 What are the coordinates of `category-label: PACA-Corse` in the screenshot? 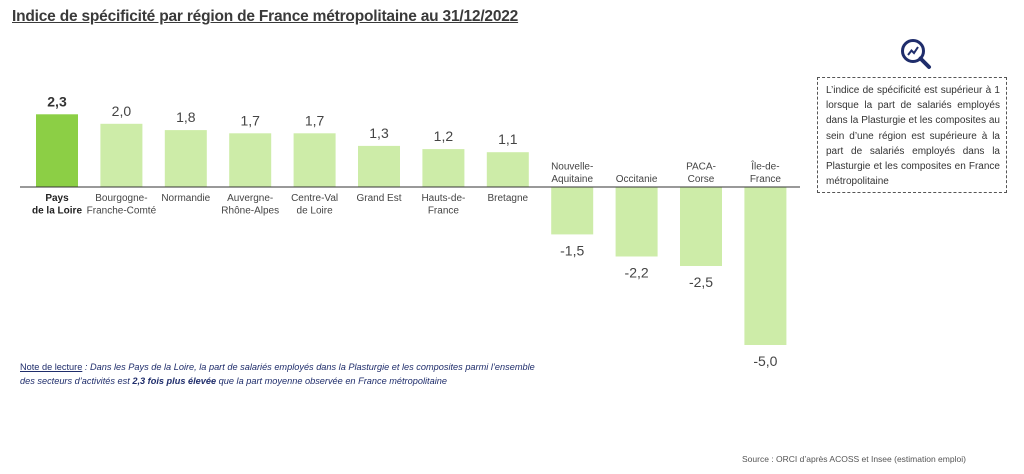 It's located at (701, 174).